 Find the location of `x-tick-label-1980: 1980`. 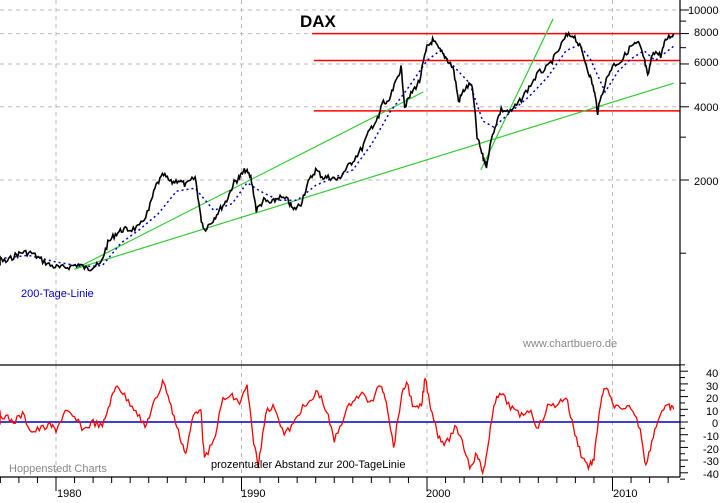

x-tick-label-1980: 1980 is located at coordinates (69, 494).